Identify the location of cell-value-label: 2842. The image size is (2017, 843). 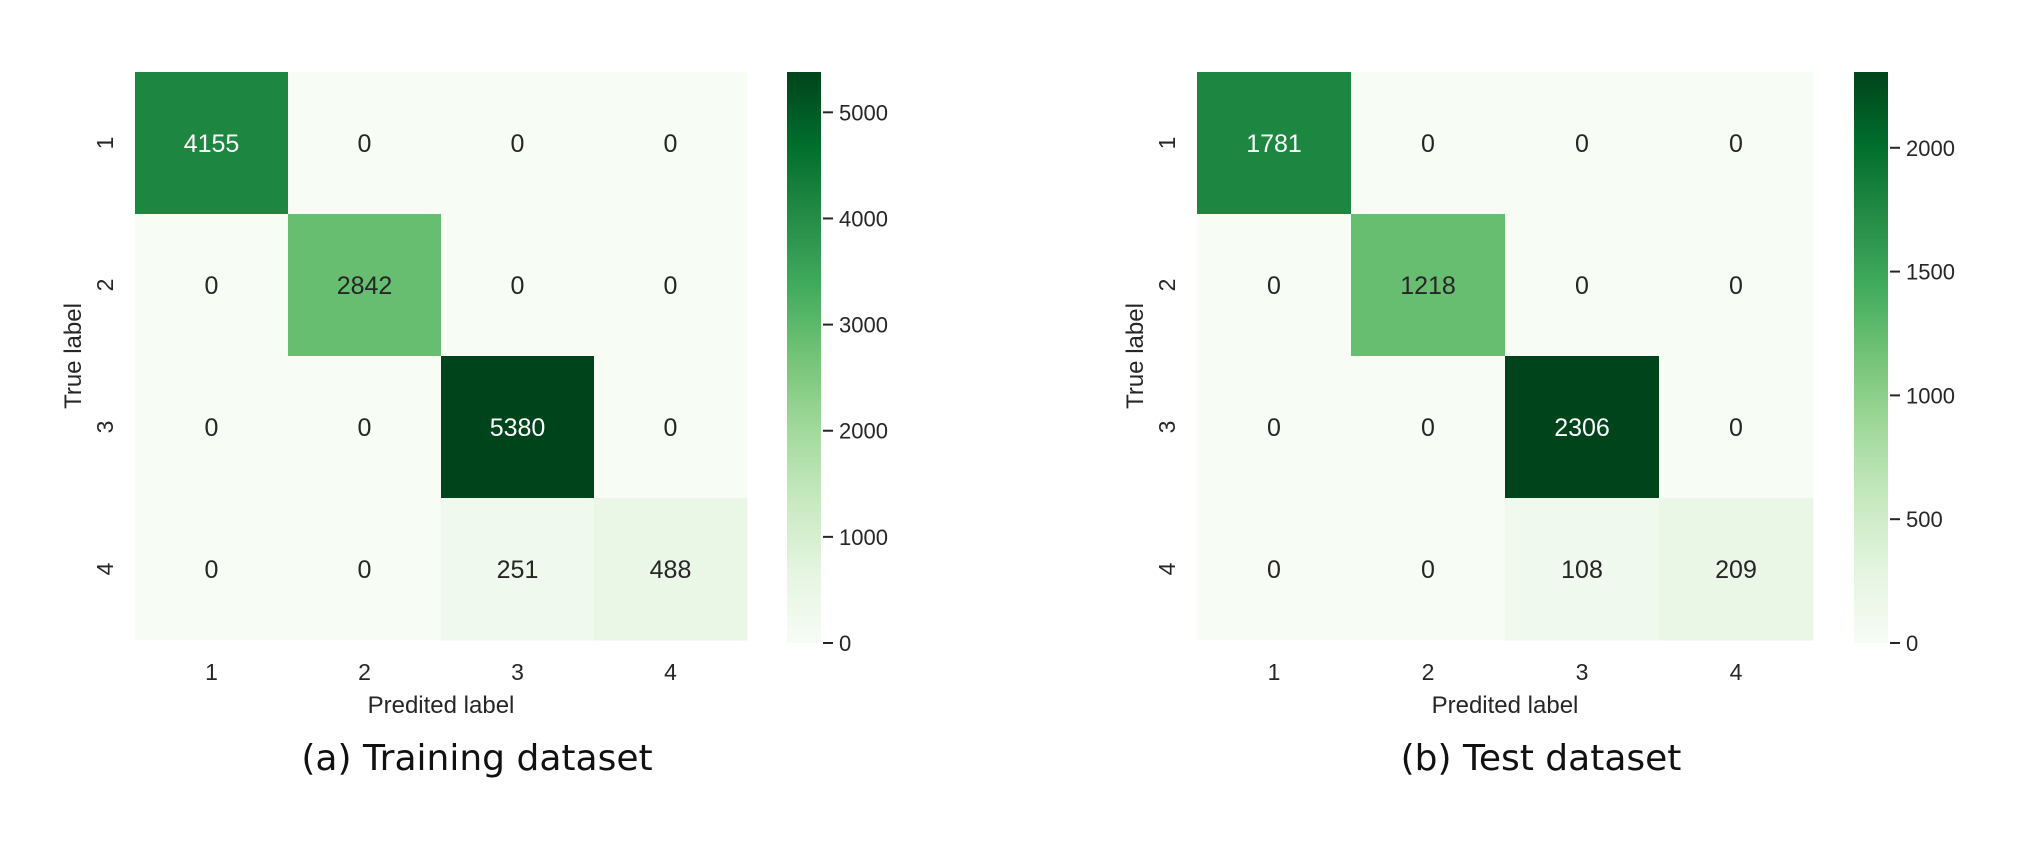
(365, 286).